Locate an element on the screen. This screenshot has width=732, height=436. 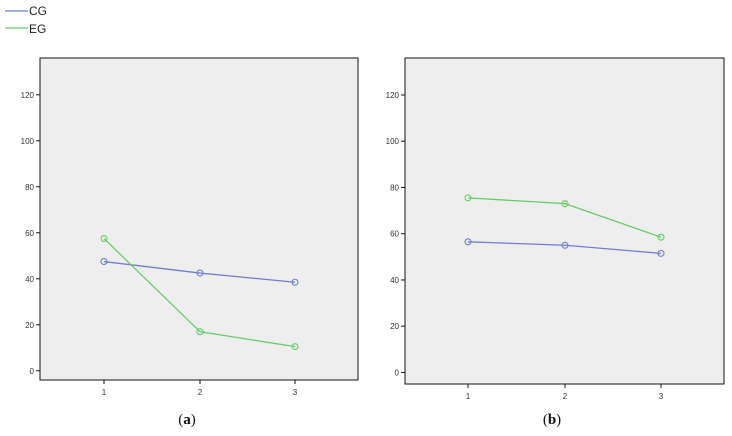
y-tick-label-a-40: 40 is located at coordinates (29, 279).